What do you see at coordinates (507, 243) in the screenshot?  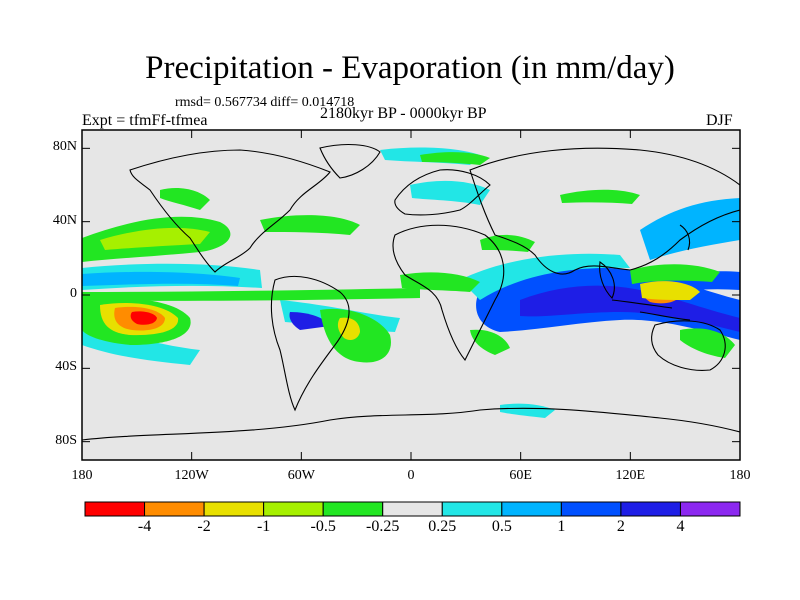 I see `field-green-arabia` at bounding box center [507, 243].